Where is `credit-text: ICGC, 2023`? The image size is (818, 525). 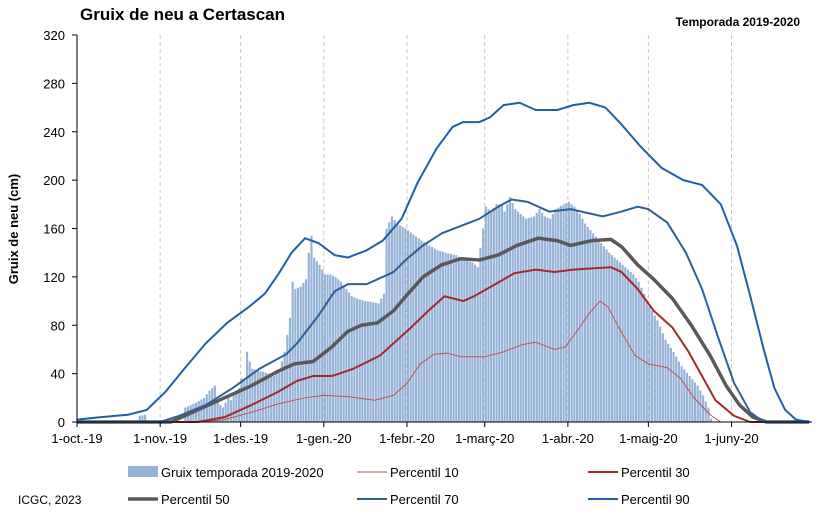
credit-text: ICGC, 2023 is located at coordinates (50, 500).